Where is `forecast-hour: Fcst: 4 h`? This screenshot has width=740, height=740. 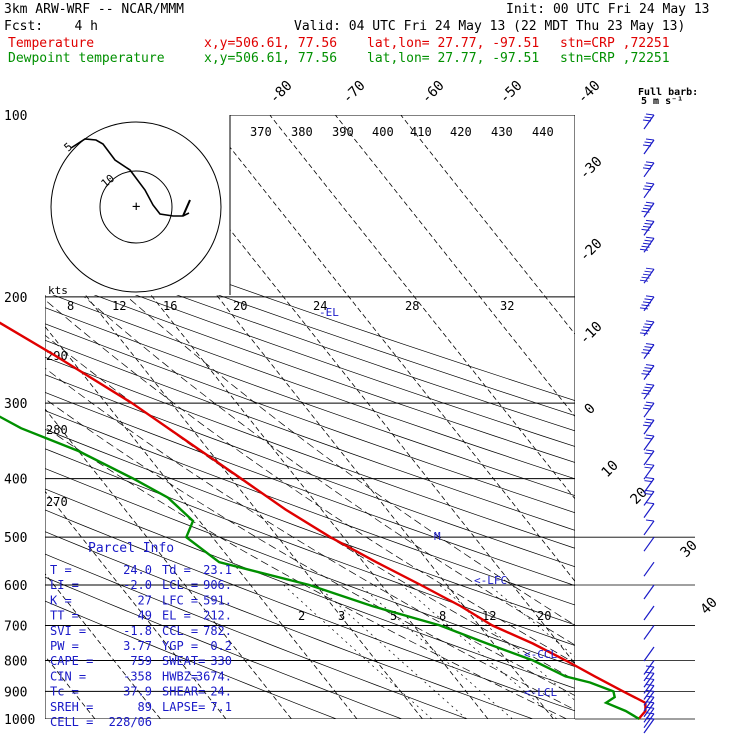 forecast-hour: Fcst: 4 h is located at coordinates (51, 26).